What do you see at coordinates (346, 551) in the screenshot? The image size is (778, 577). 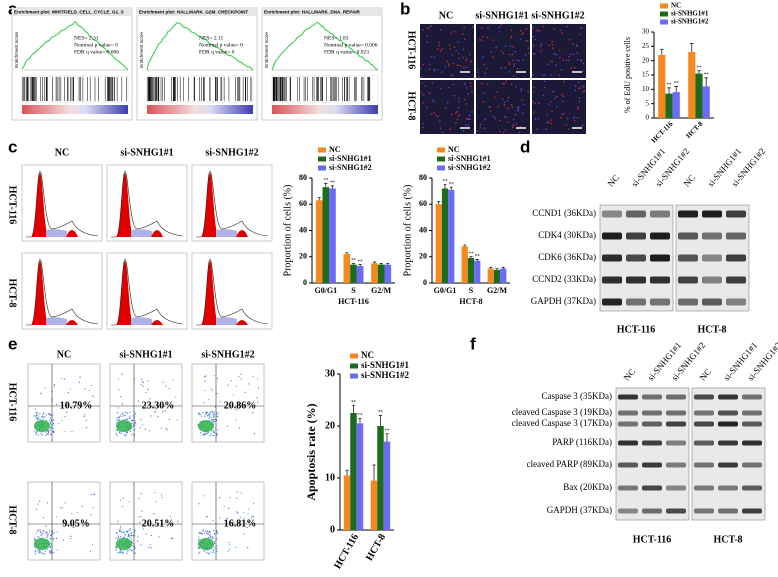 I see `x-tick-label: HCT-116` at bounding box center [346, 551].